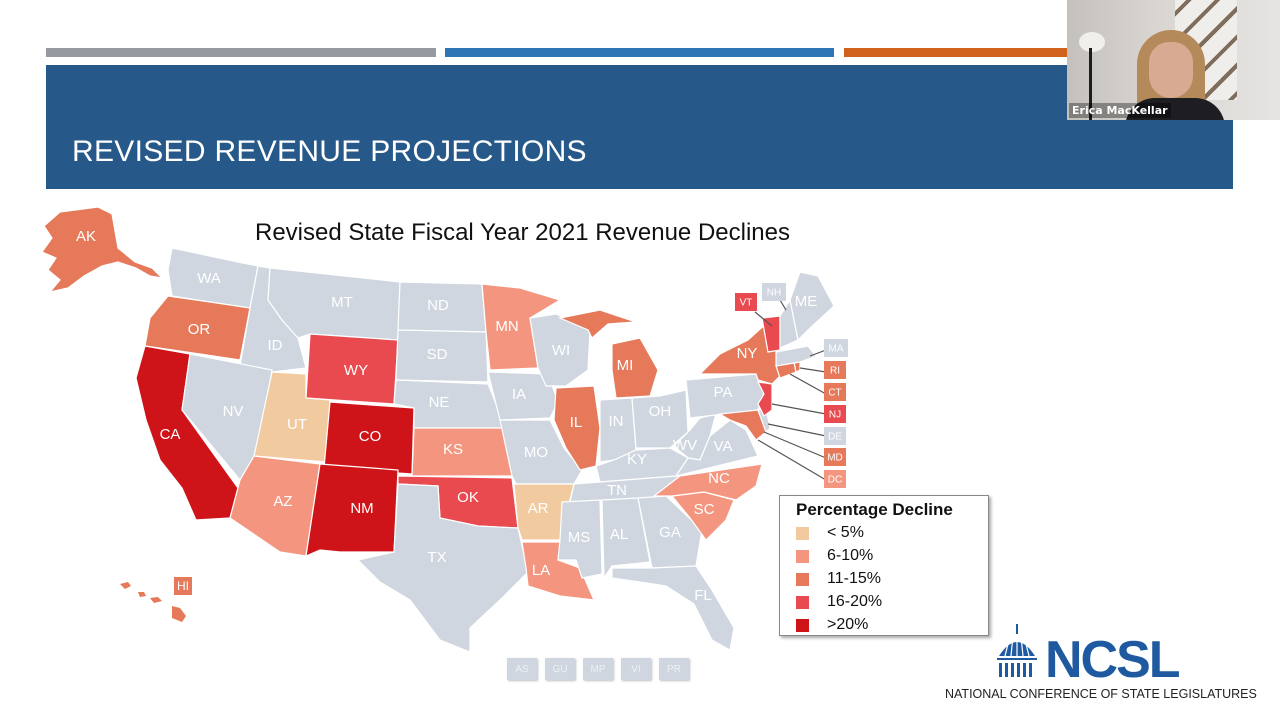 The width and height of the screenshot is (1280, 720). I want to click on callout-RI, so click(835, 370).